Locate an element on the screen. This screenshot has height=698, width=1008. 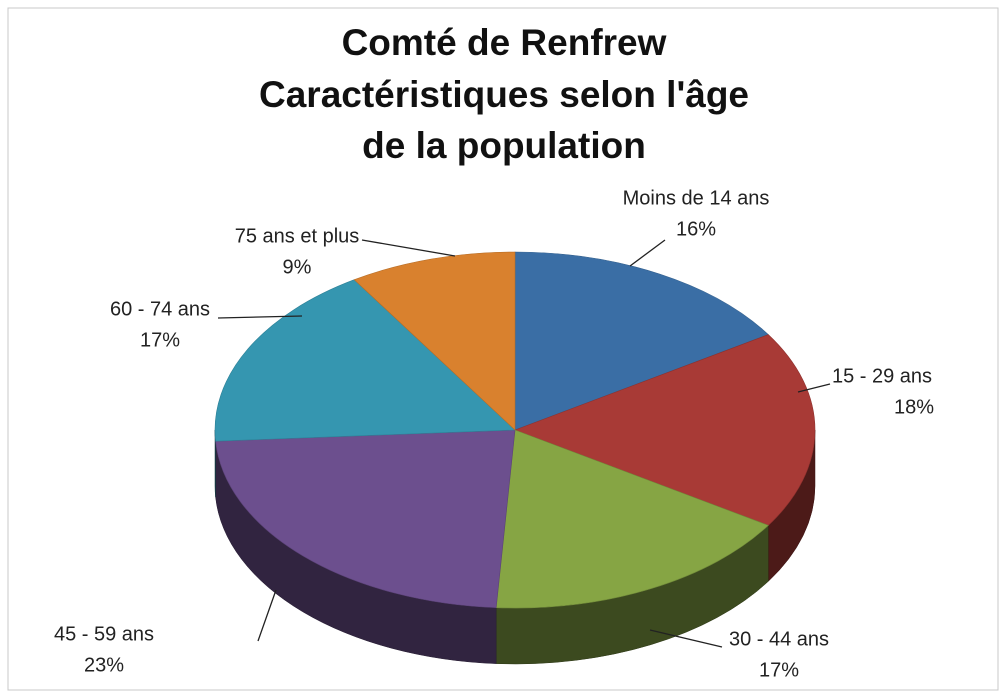
data-label-value: 9% is located at coordinates (297, 267).